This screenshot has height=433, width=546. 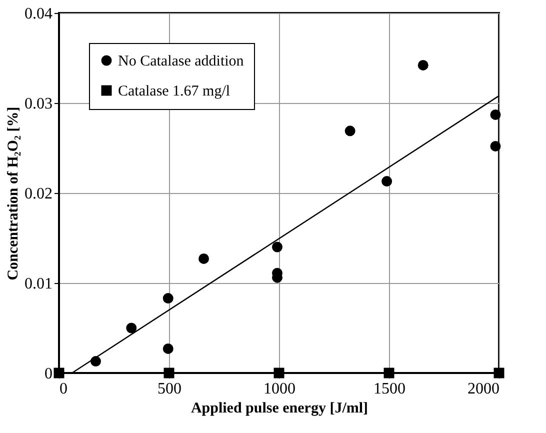 What do you see at coordinates (484, 389) in the screenshot?
I see `x-tick-label: 2000` at bounding box center [484, 389].